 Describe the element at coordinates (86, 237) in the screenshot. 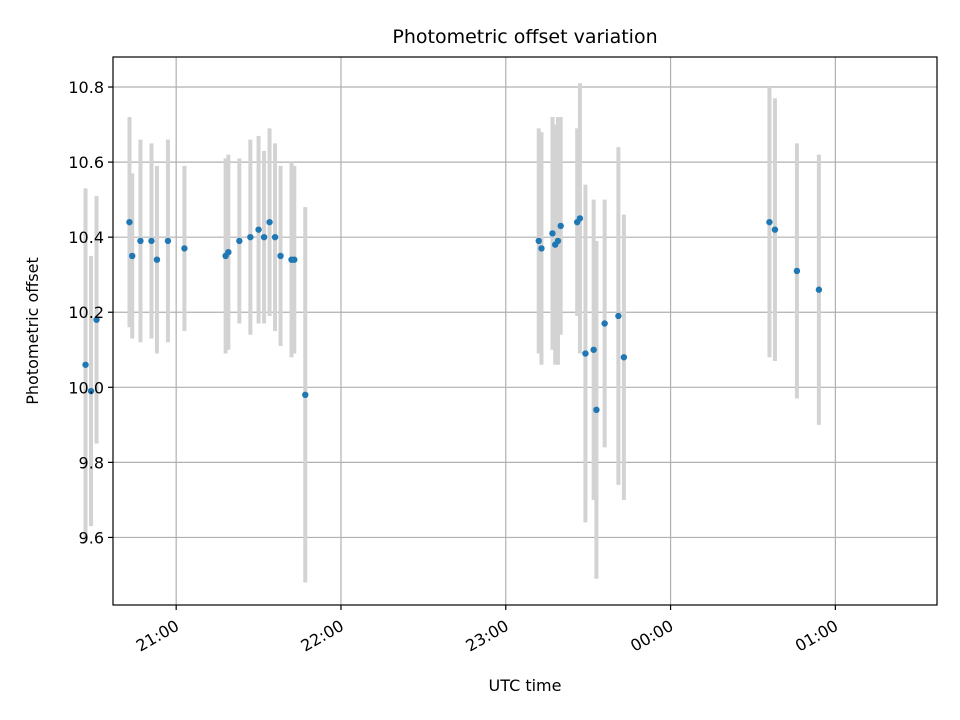

I see `y-tick-label: 10.4` at that location.